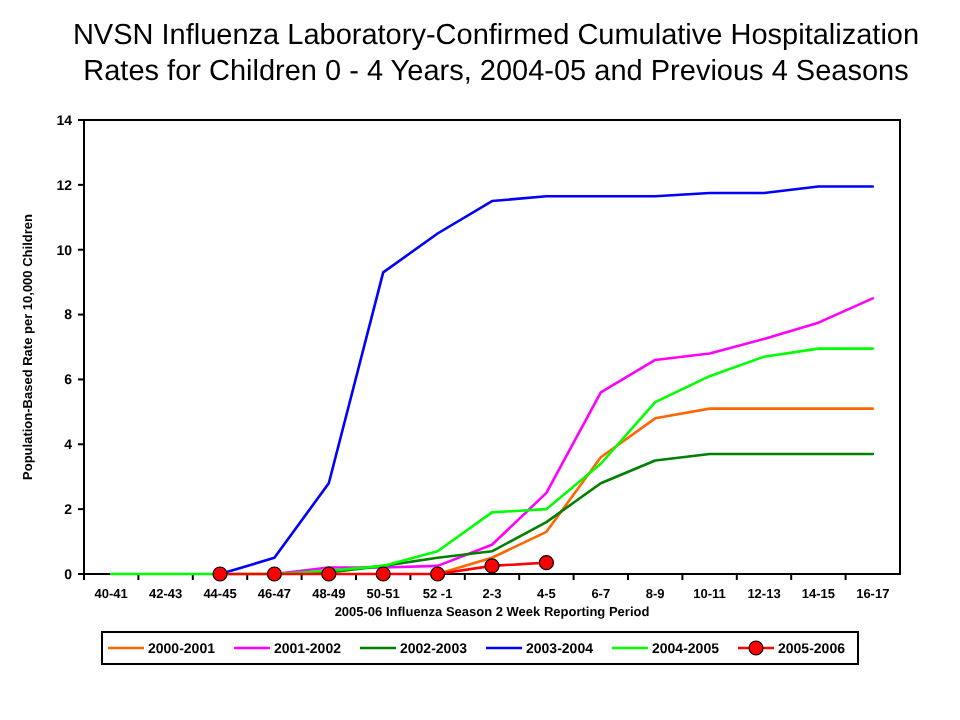 The image size is (960, 720). I want to click on chart-title: NVSN Influenza Laboratory-Confirmed Cumulative Hospitalization Rates for Children 0 - 4 Years, 2004-05 and Previous 4 Seasons, so click(496, 54).